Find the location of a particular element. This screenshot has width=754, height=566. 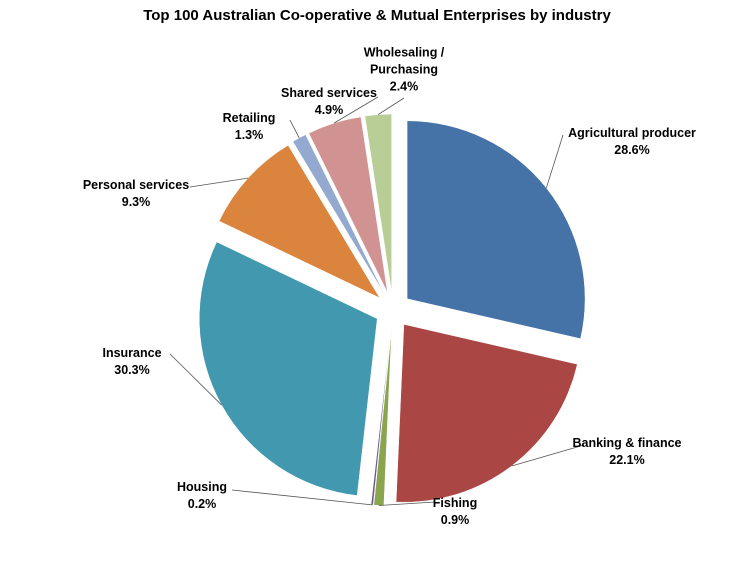

slice-label: Wholesaling / Purchasing 2.4% is located at coordinates (404, 70).